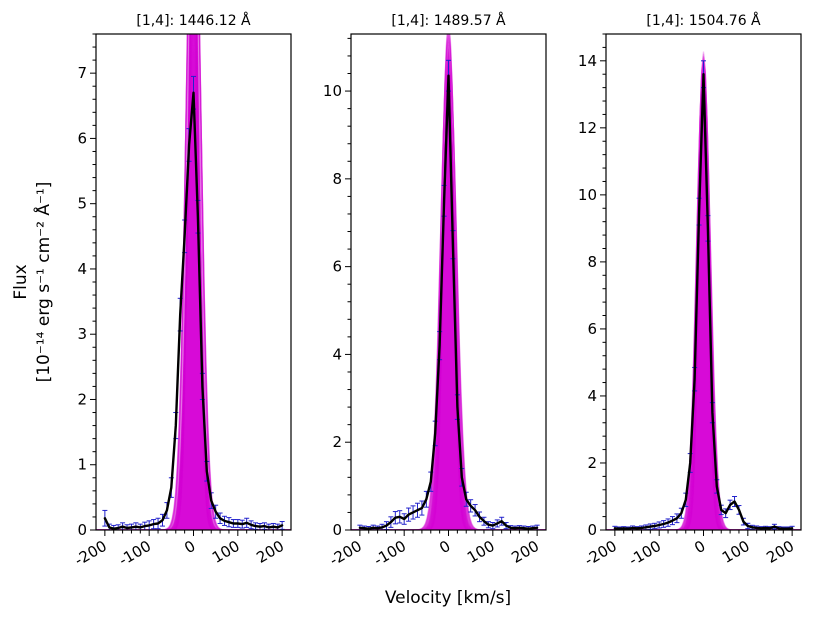 The height and width of the screenshot is (623, 830). I want to click on svg-text: 3, so click(82, 334).